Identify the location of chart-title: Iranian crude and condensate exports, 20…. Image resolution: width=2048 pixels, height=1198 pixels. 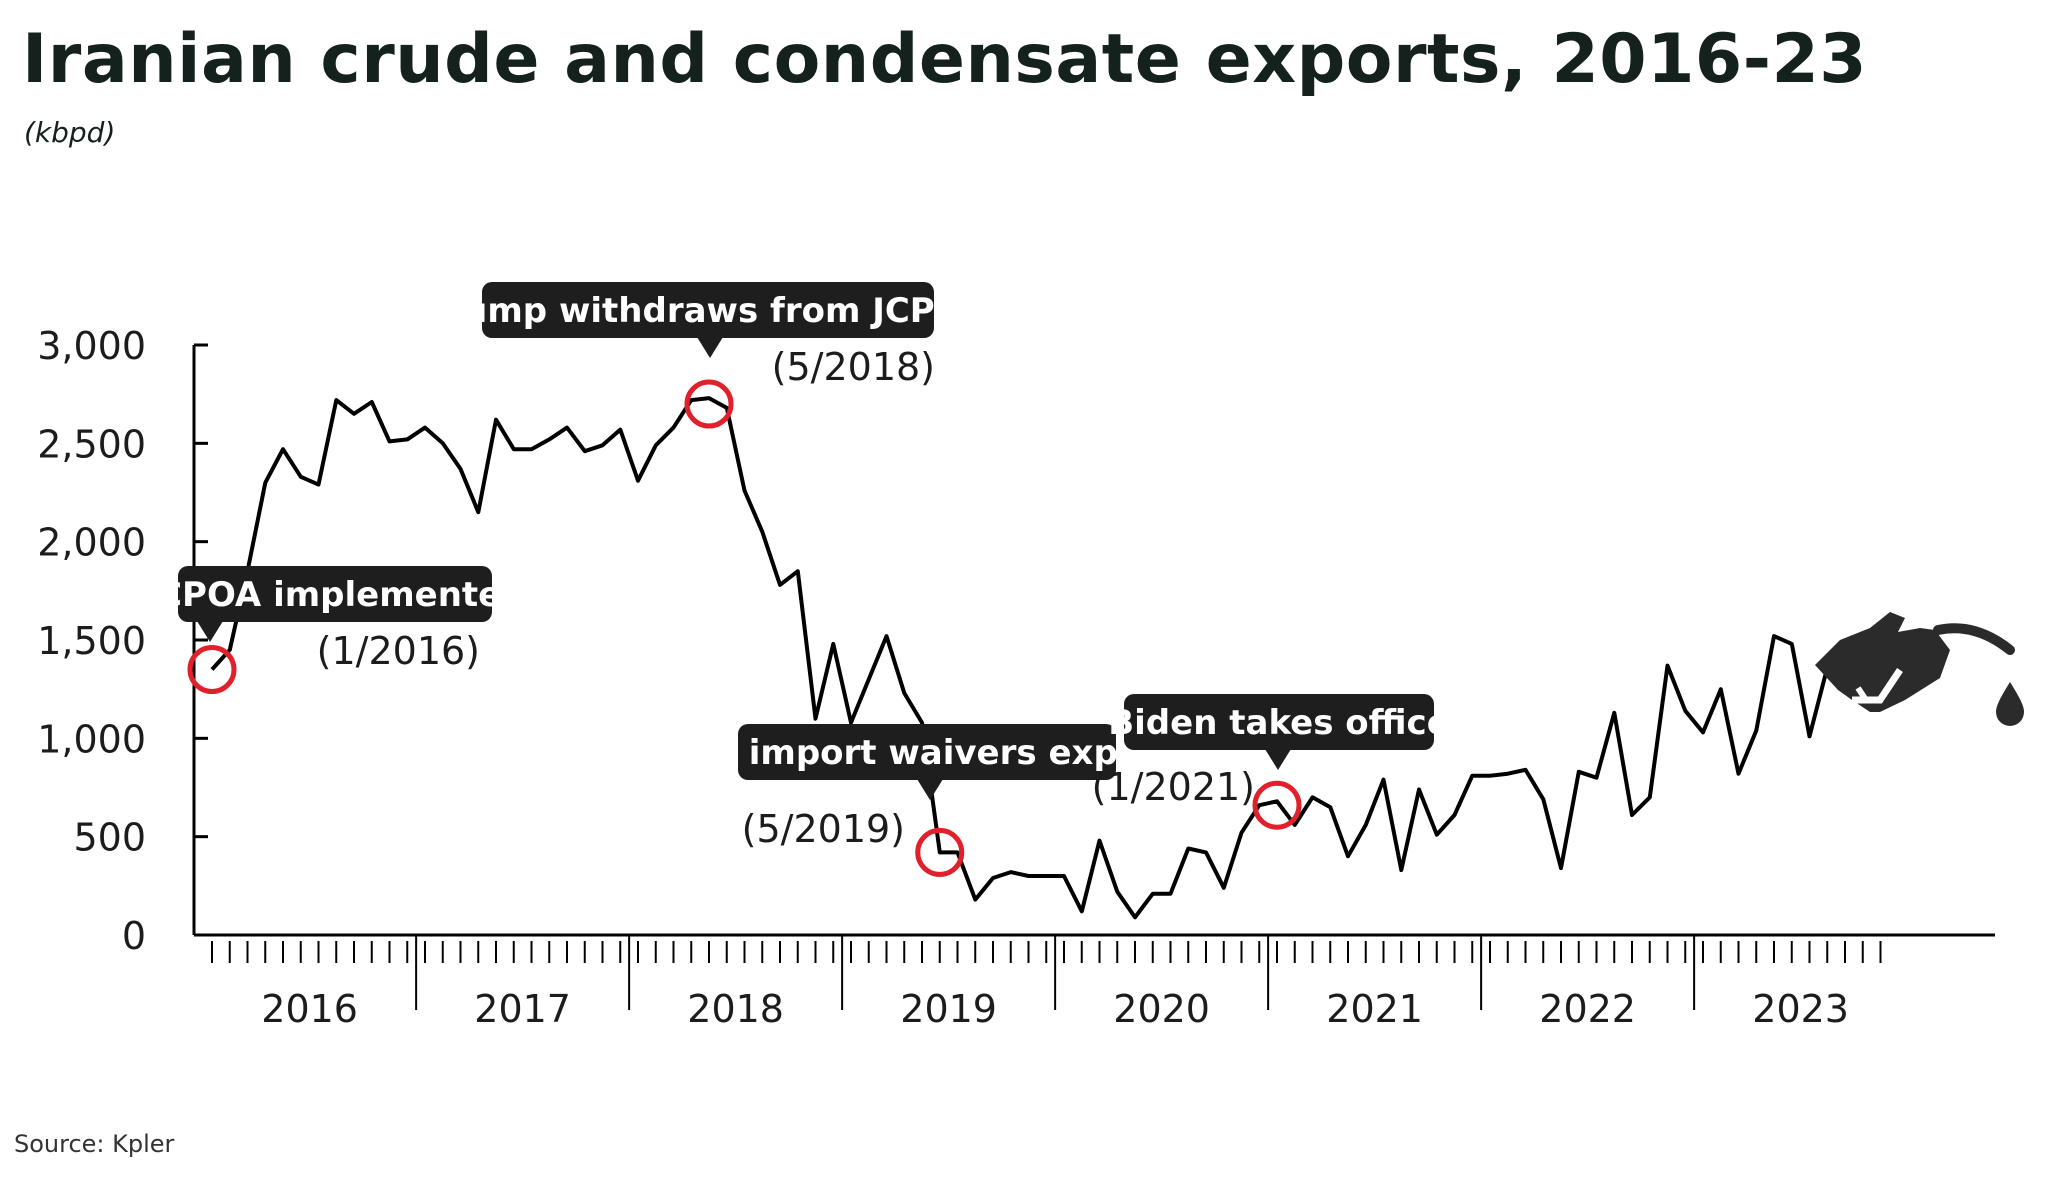
(945, 59).